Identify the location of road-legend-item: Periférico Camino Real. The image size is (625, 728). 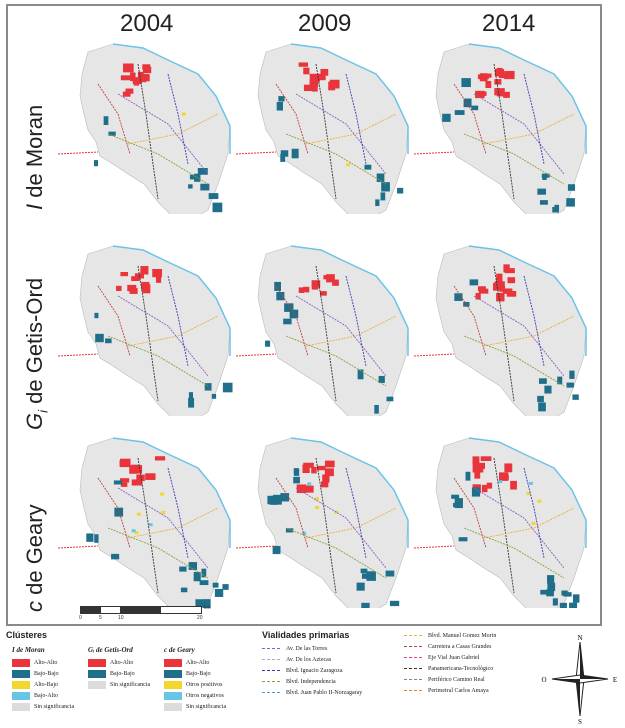
(450, 679).